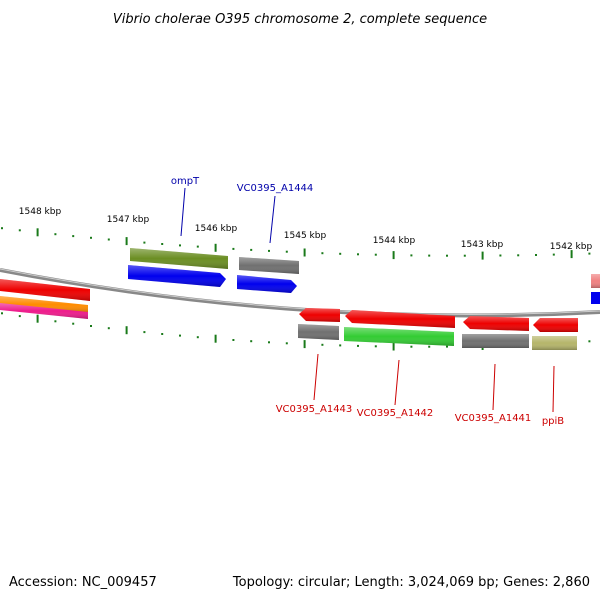 The width and height of the screenshot is (600, 600). What do you see at coordinates (314, 409) in the screenshot?
I see `gene-label-vc0395-a1443: VC0395_A1443` at bounding box center [314, 409].